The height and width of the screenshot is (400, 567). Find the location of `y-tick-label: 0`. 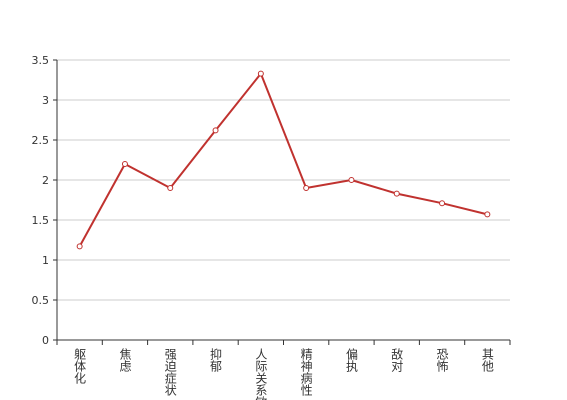

y-tick-label: 0 is located at coordinates (45, 340).